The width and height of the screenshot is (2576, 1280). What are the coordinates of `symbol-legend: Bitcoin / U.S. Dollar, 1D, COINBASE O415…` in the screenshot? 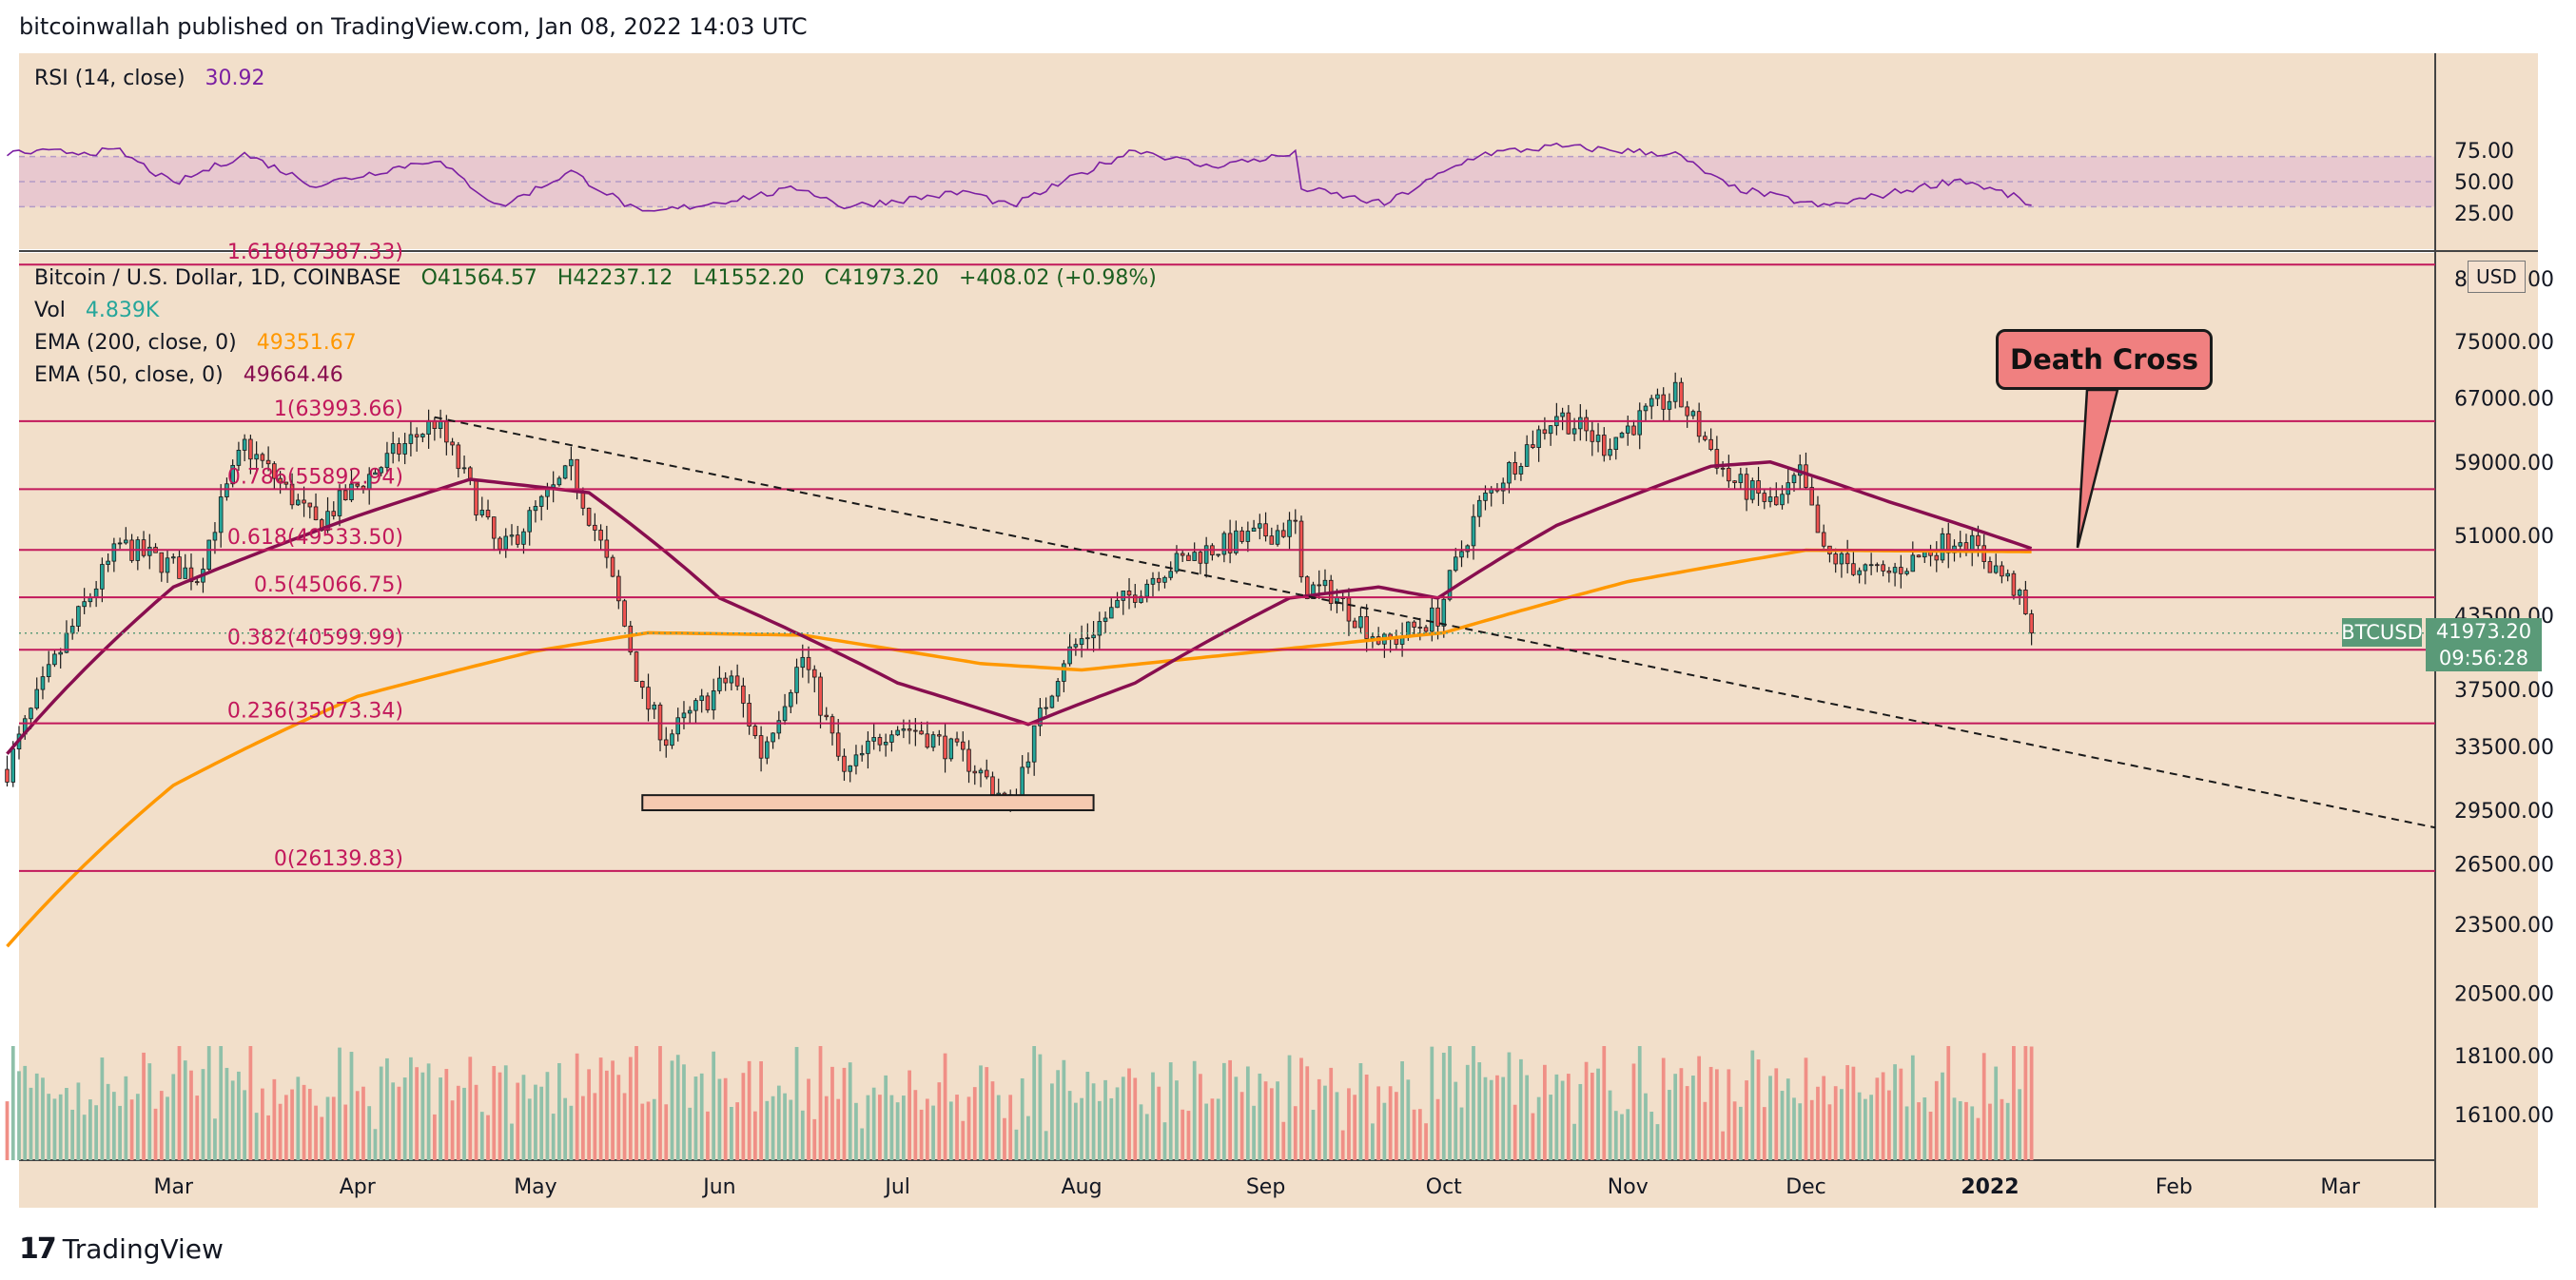 It's located at (602, 278).